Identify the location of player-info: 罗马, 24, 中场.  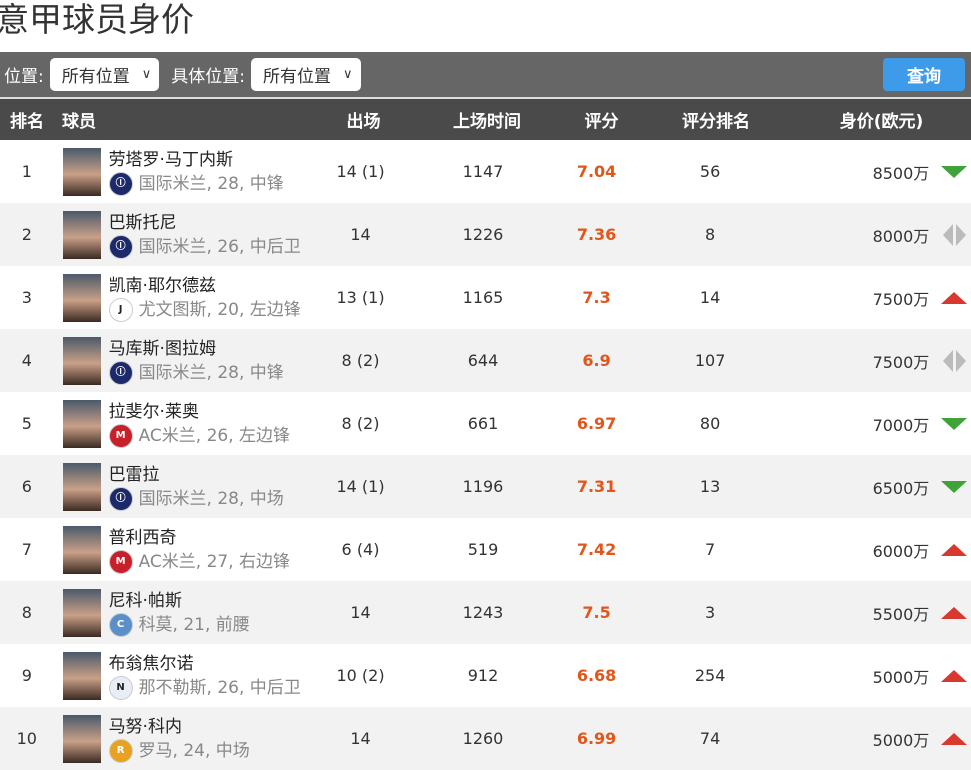
(194, 750).